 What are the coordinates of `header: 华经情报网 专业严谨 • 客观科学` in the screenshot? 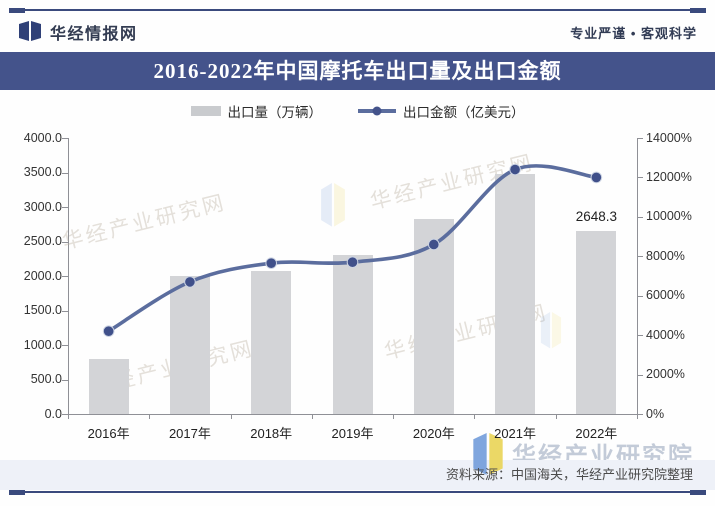 It's located at (357, 32).